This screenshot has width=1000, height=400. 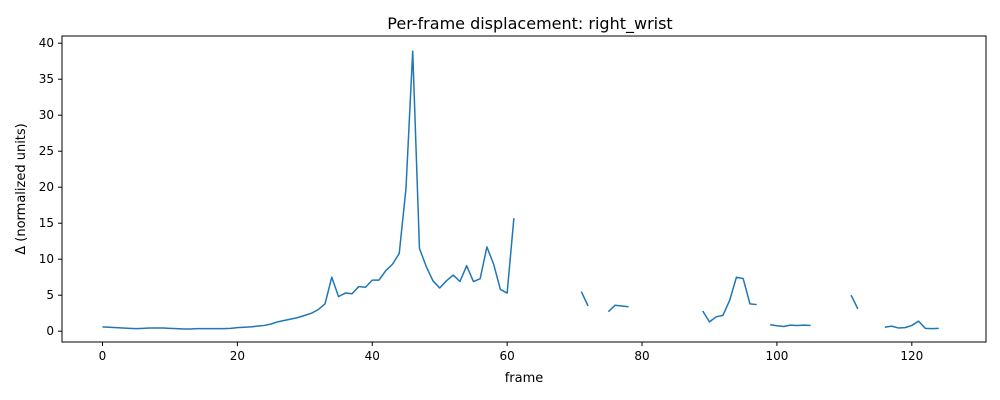 What do you see at coordinates (776, 356) in the screenshot?
I see `x-tick-label: 100` at bounding box center [776, 356].